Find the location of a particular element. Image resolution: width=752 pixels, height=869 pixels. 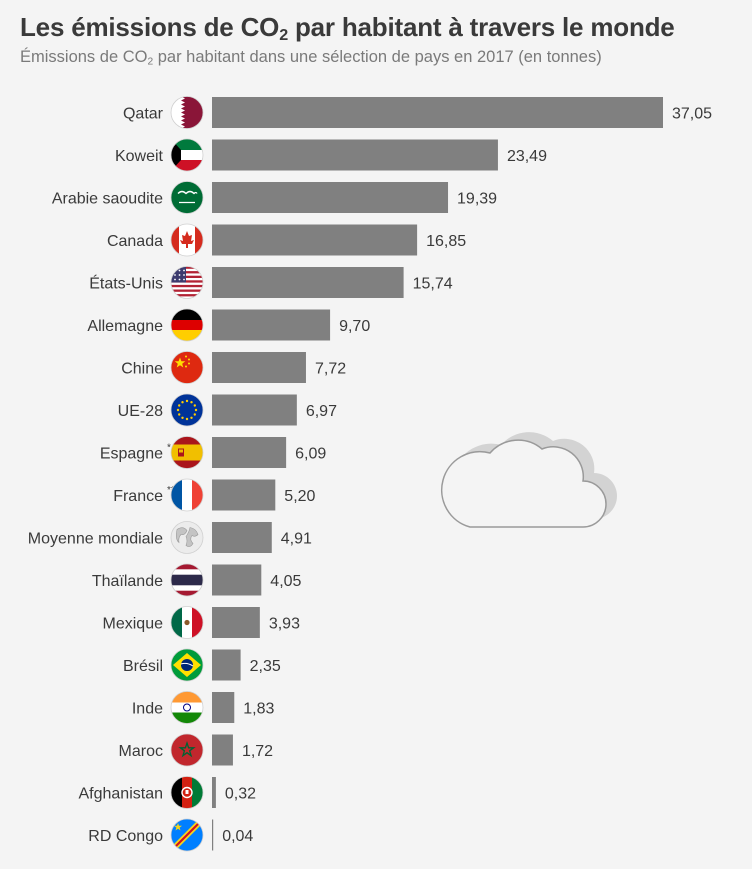

value-label: 6,97 is located at coordinates (321, 411).